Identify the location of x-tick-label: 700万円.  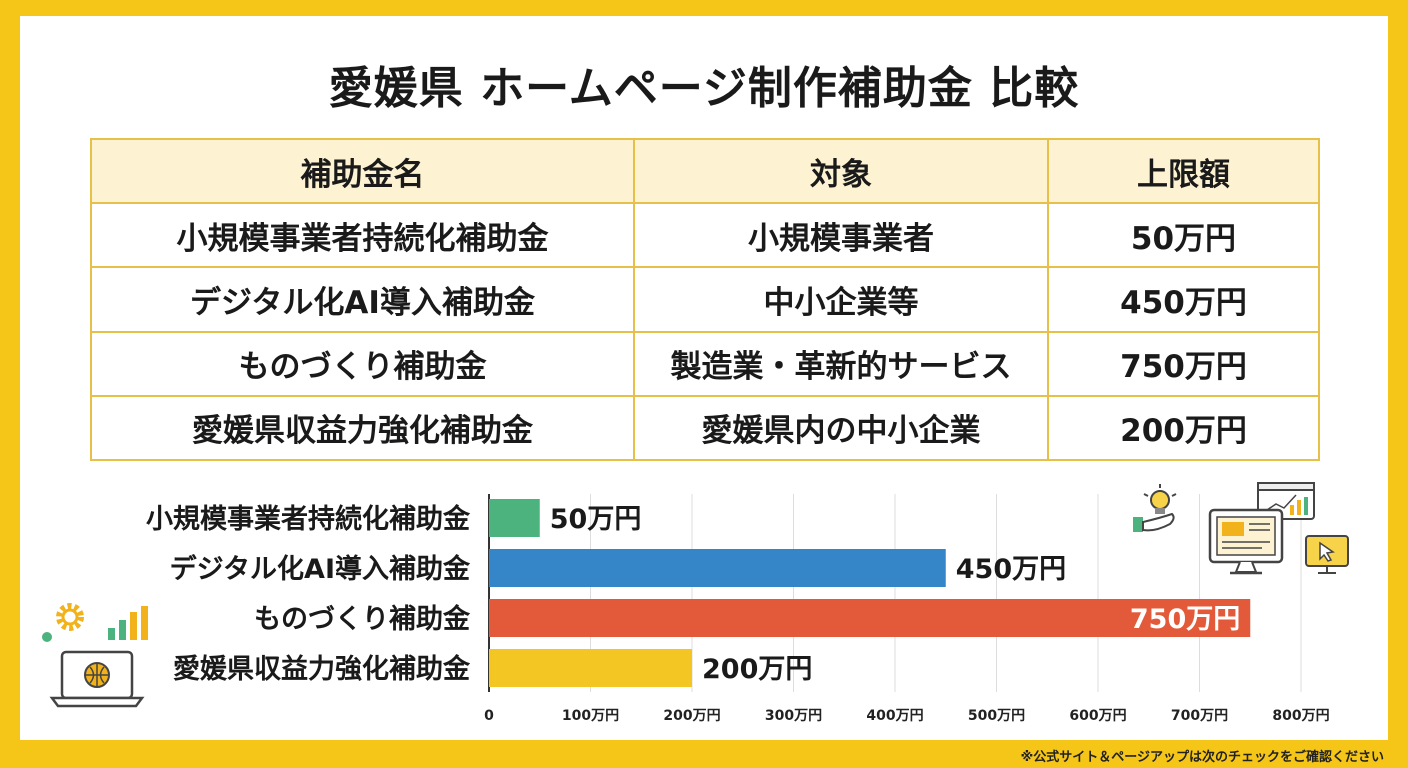
(1199, 716).